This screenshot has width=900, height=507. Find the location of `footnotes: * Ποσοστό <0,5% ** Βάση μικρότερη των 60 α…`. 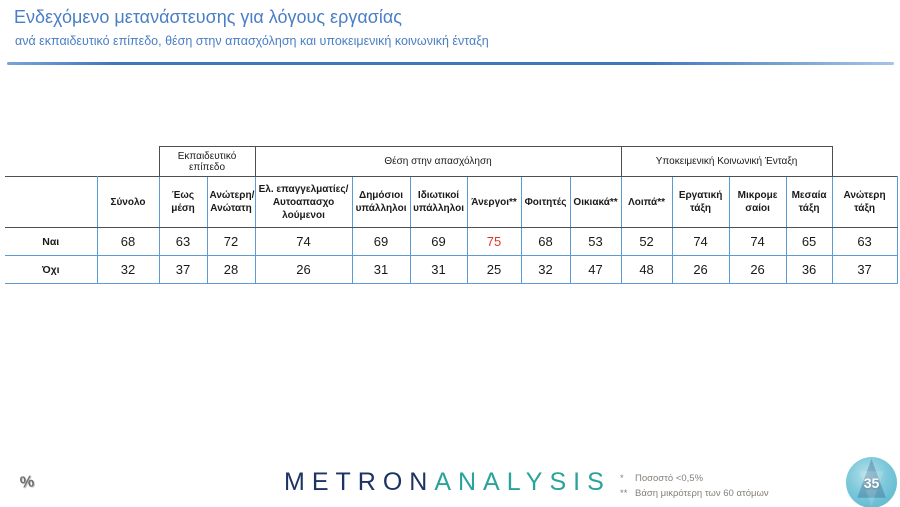

footnotes: * Ποσοστό <0,5% ** Βάση μικρότερη των 60 α… is located at coordinates (694, 486).